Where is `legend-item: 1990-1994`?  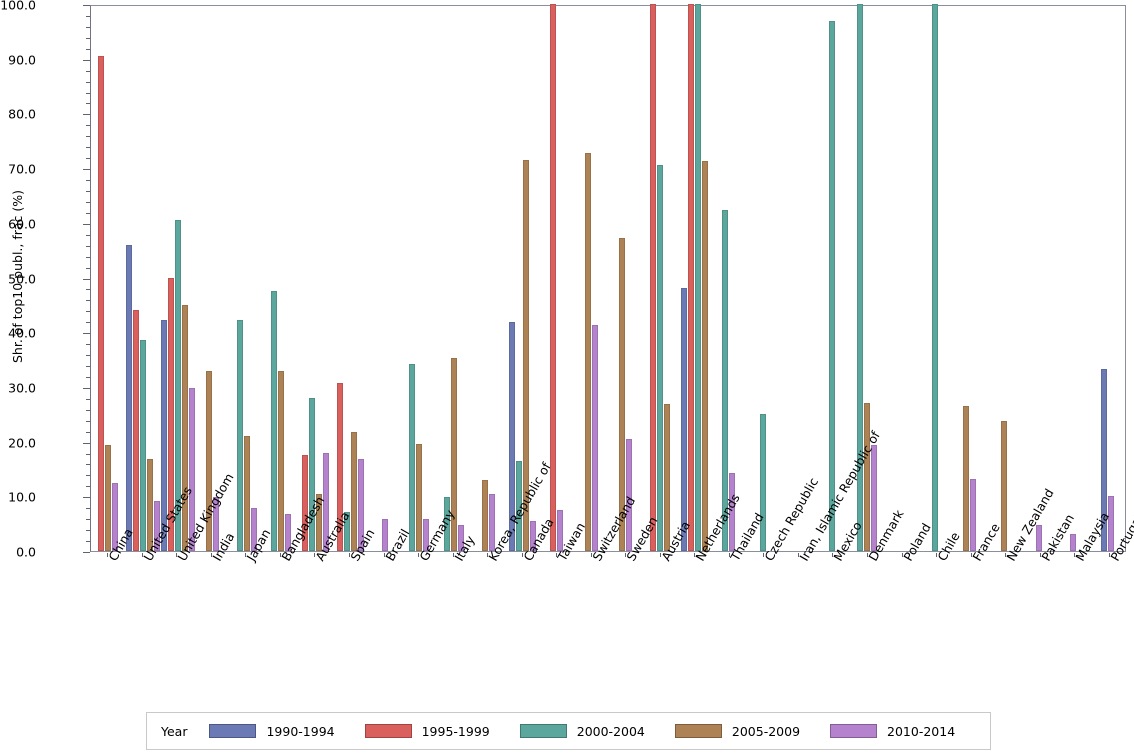
legend-item: 1990-1994 is located at coordinates (272, 731).